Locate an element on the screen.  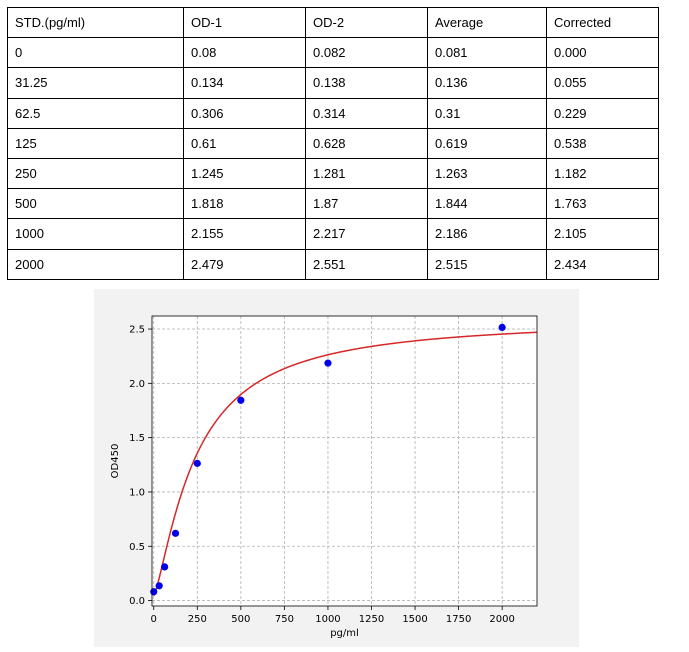
table-row: 250 1.245 1.281 1.263 1.182 is located at coordinates (333, 173).